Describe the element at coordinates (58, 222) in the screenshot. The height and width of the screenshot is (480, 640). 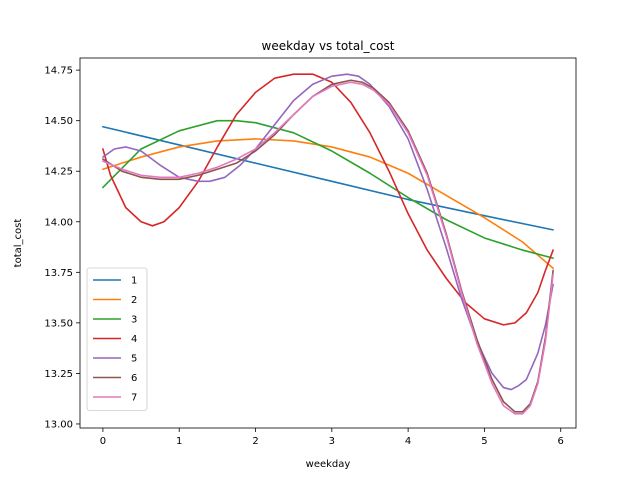
I see `y-tick-label: 14.00` at that location.